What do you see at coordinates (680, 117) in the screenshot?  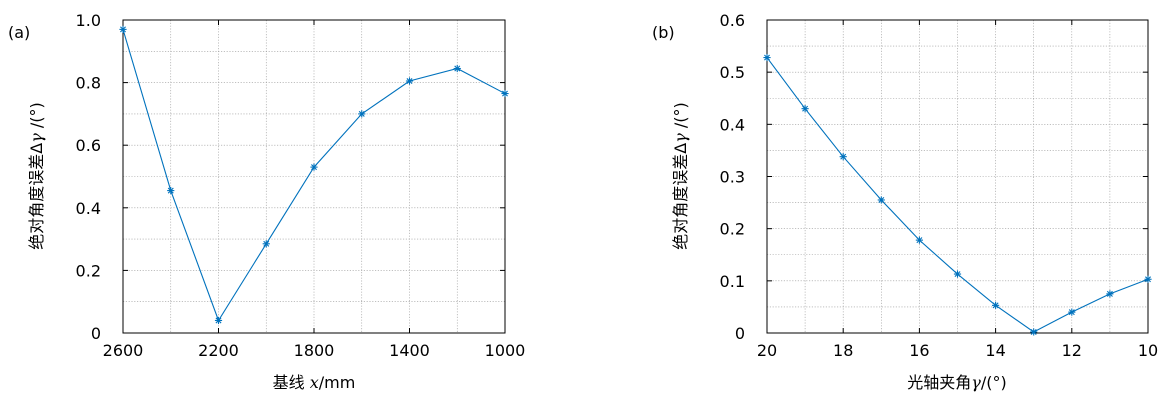 I see `chart-b-y-axis-label-part: /(°)` at bounding box center [680, 117].